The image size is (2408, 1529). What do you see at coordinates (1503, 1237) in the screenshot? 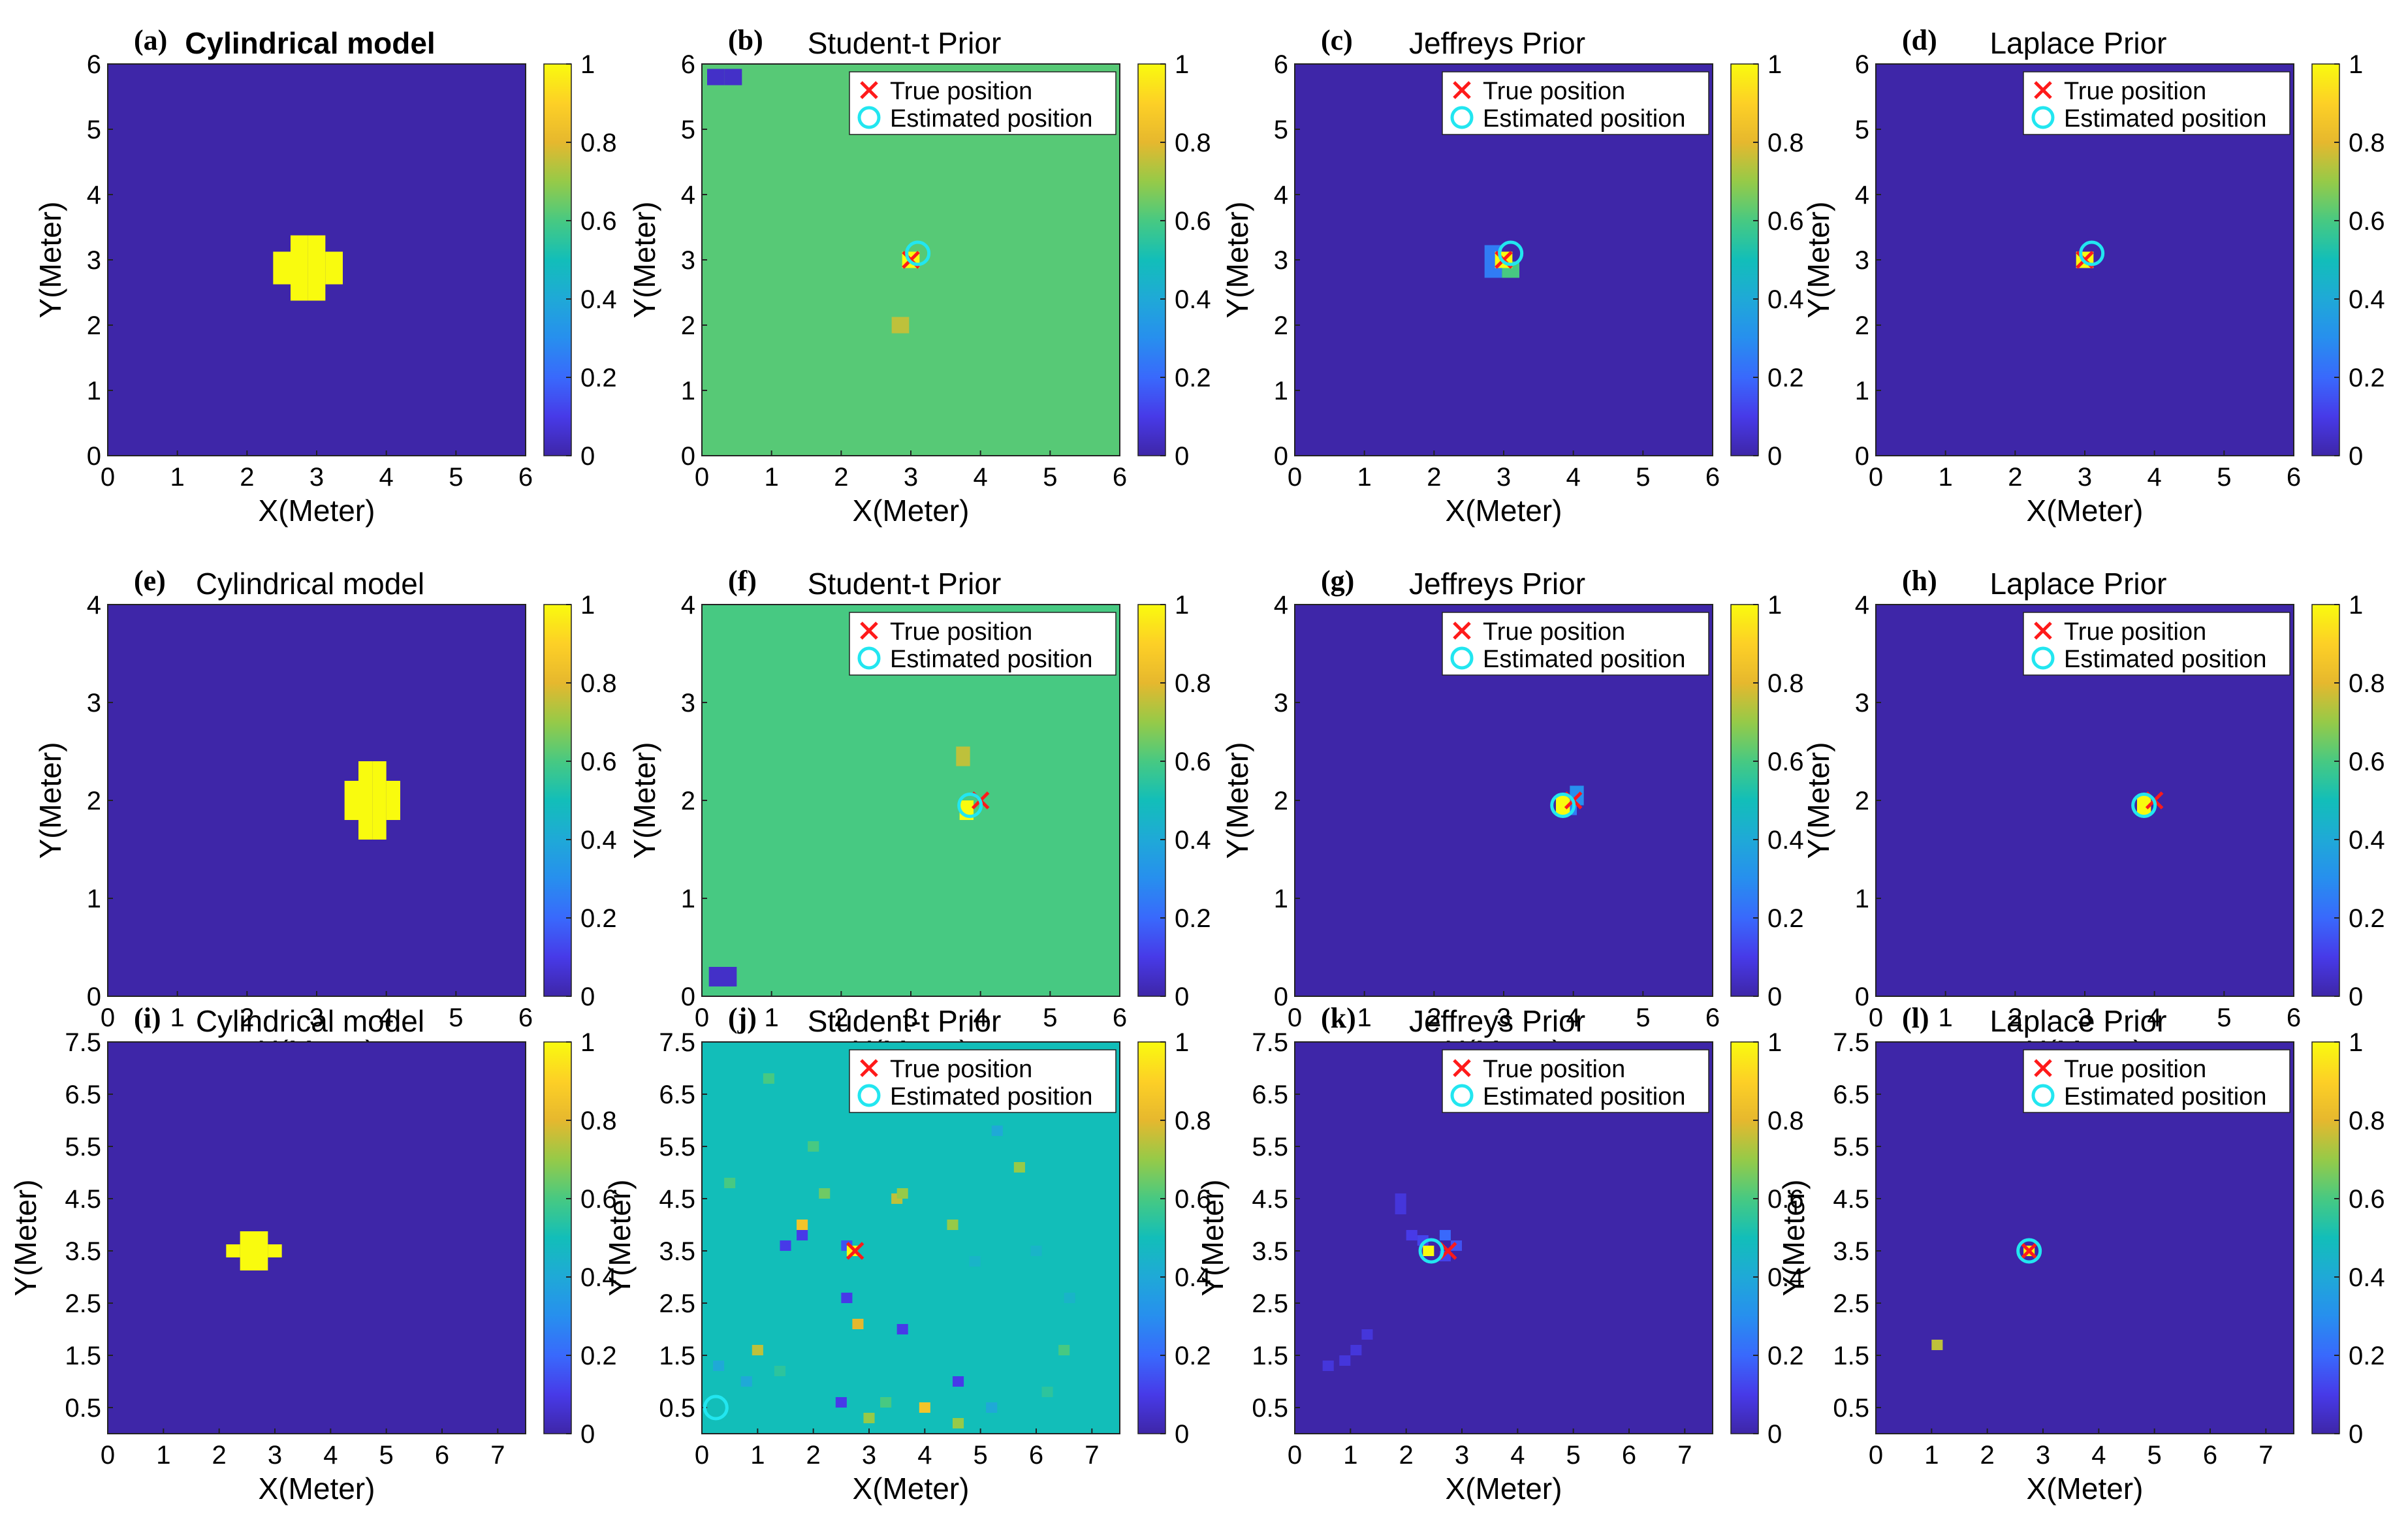
I see `plot-frame` at bounding box center [1503, 1237].